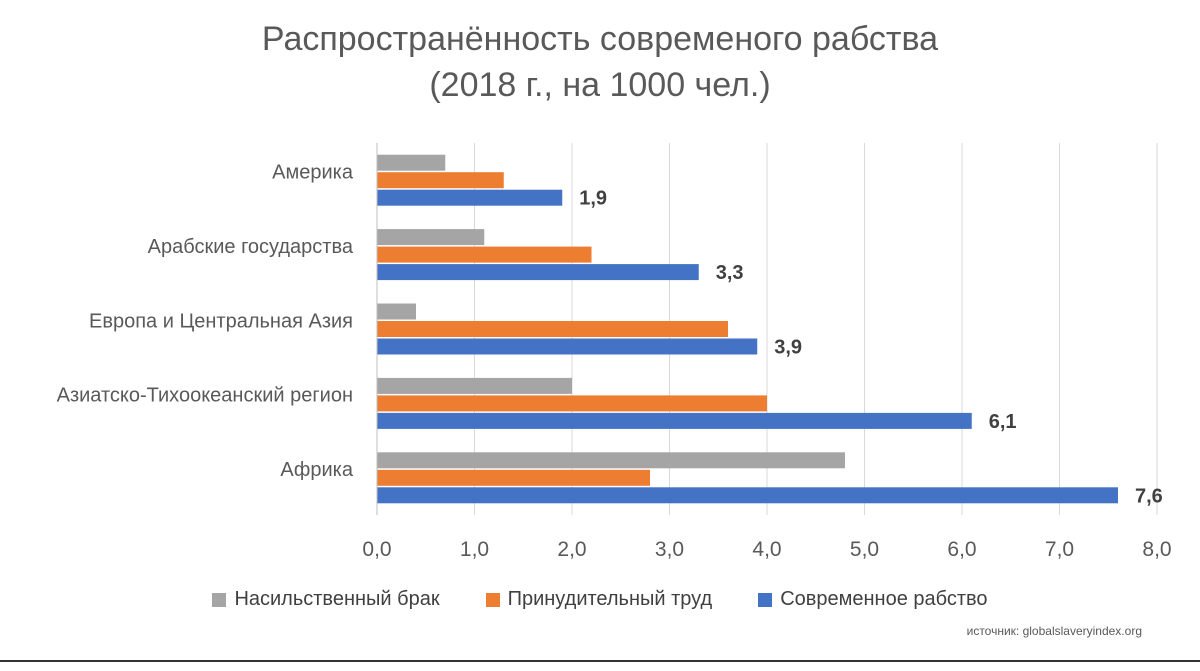 The image size is (1200, 671). Describe the element at coordinates (610, 599) in the screenshot. I see `legend-label: Принудительный труд` at that location.